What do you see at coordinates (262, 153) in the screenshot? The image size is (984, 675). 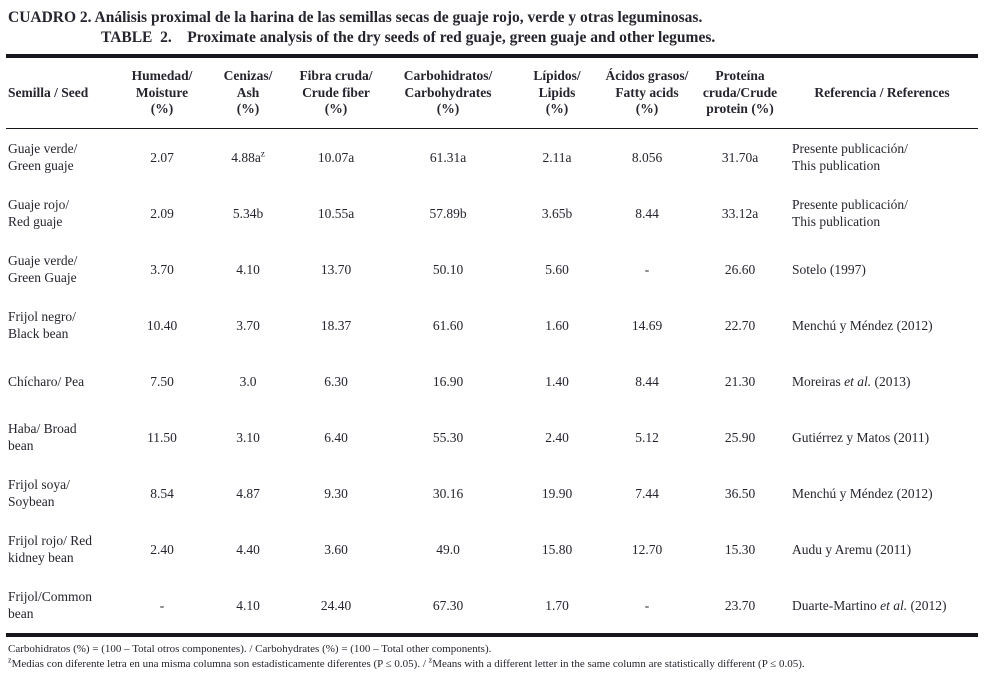 I see `cell-ash-superscript: z` at bounding box center [262, 153].